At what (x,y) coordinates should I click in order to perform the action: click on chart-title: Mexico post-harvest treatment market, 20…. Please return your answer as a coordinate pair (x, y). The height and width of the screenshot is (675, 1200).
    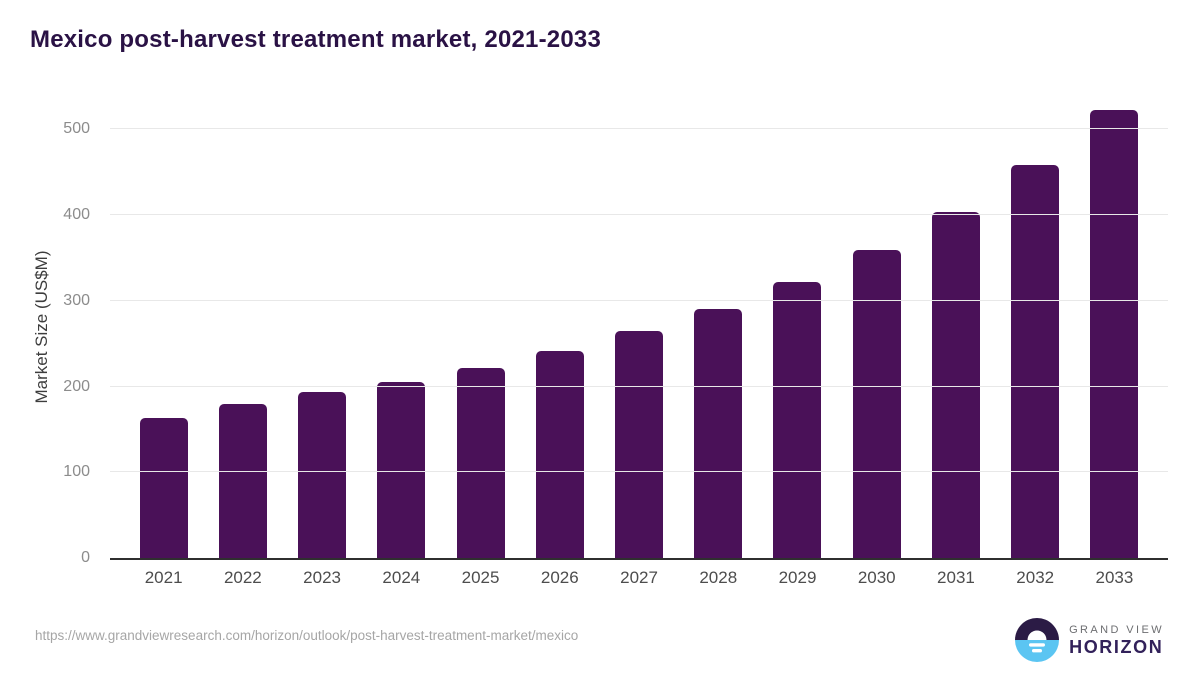
    Looking at the image, I should click on (315, 39).